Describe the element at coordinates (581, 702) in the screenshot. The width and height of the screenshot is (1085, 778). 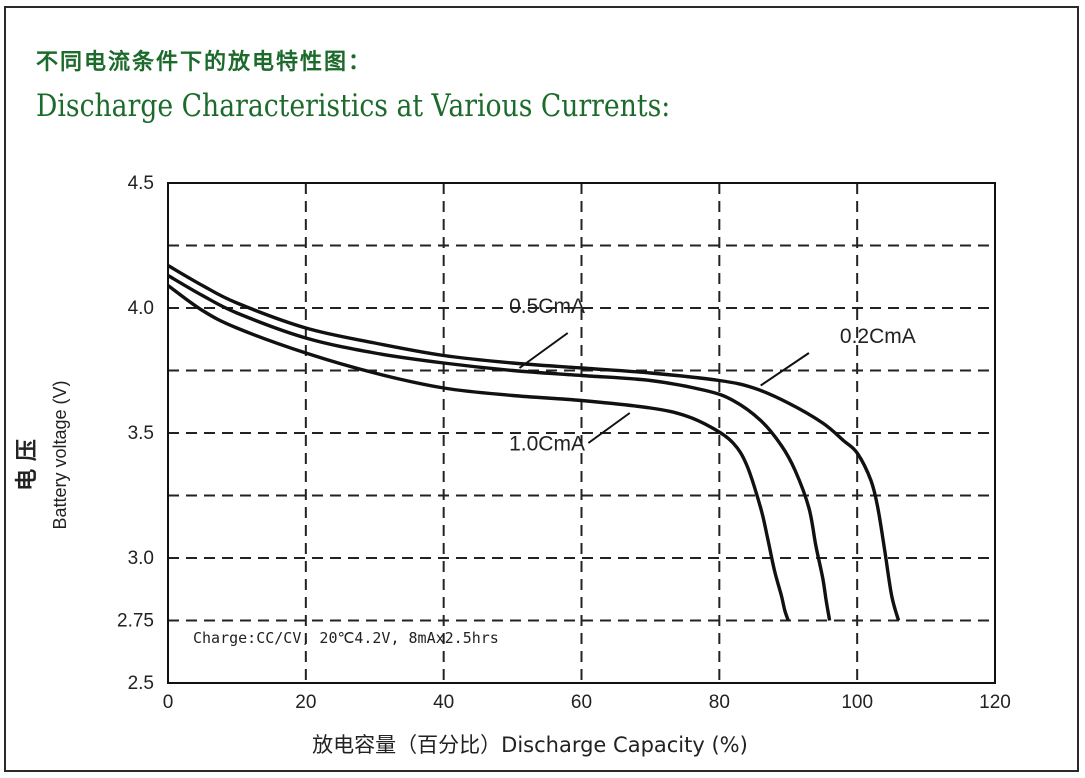
I see `x-tick-label: 60` at that location.